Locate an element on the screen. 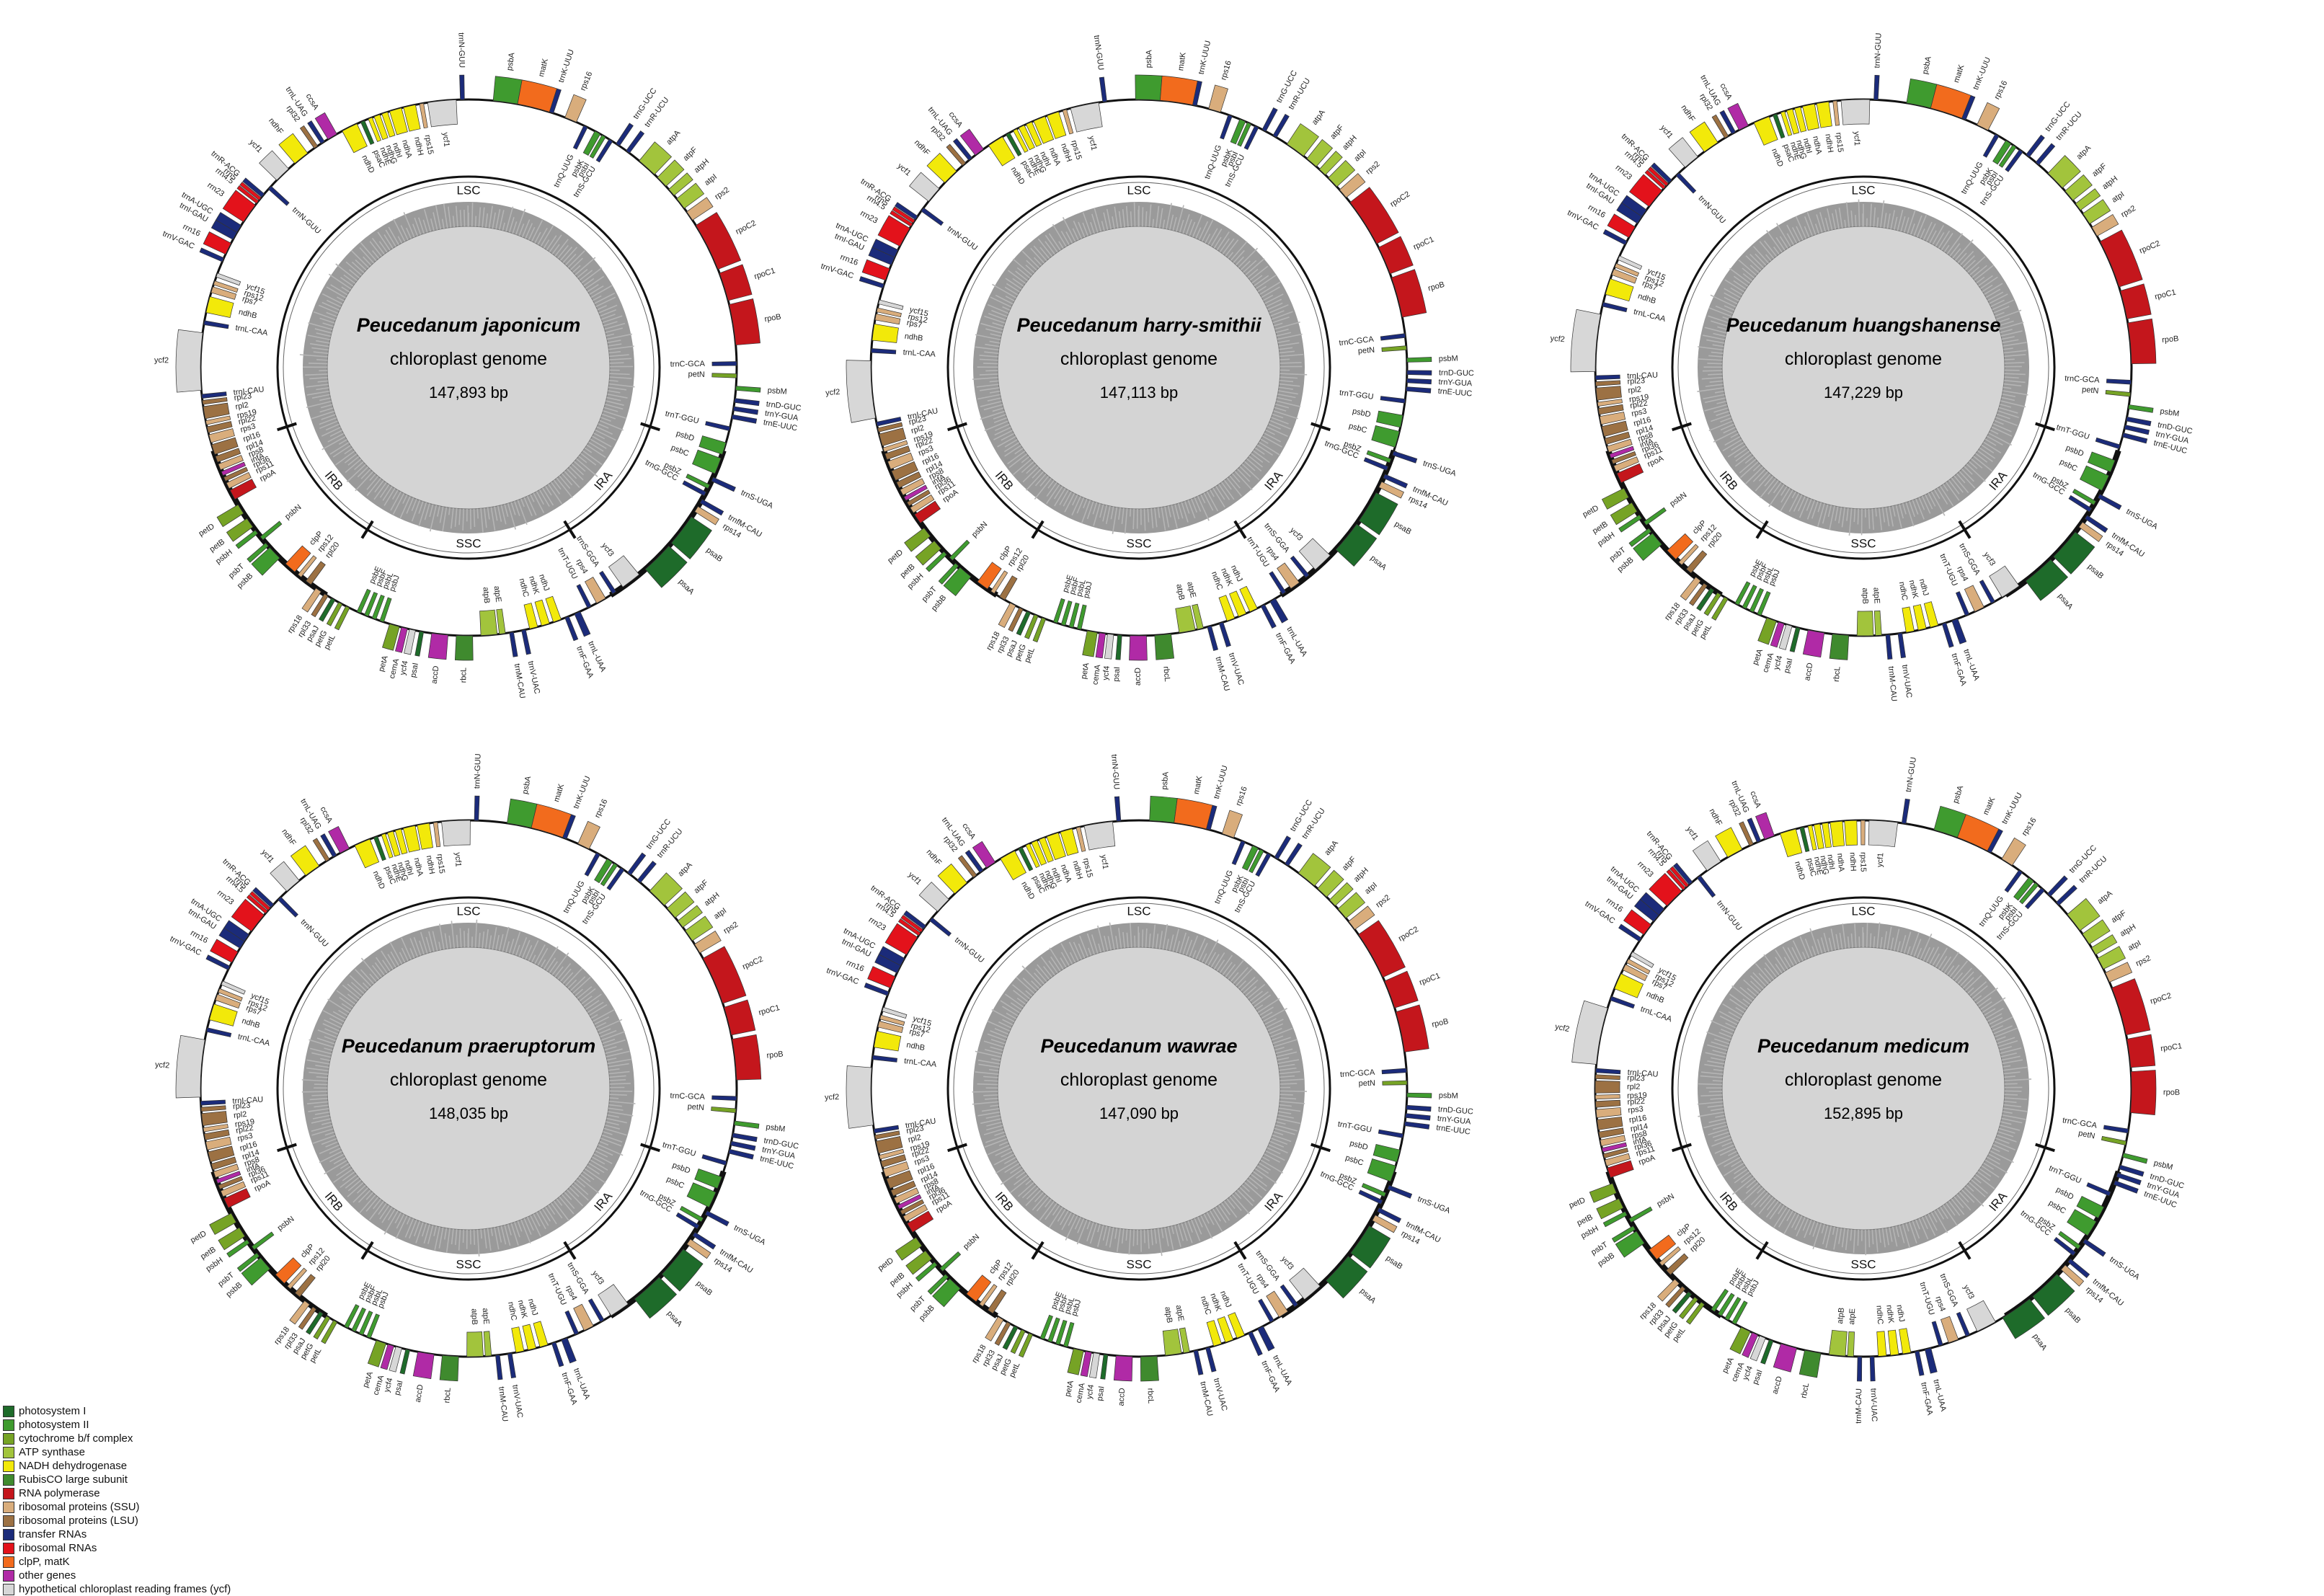  gene-label: ndhJ is located at coordinates (1900, 1313).